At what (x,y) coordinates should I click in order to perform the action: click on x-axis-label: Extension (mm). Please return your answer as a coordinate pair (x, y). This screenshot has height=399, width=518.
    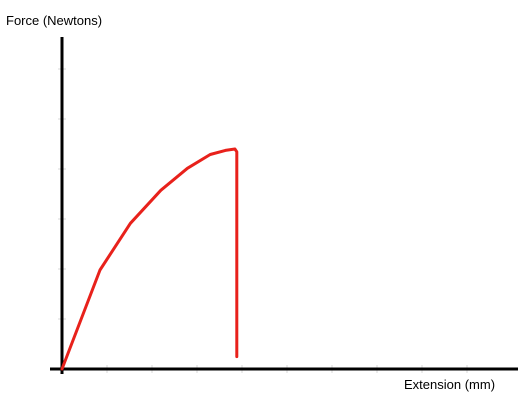
    Looking at the image, I should click on (449, 384).